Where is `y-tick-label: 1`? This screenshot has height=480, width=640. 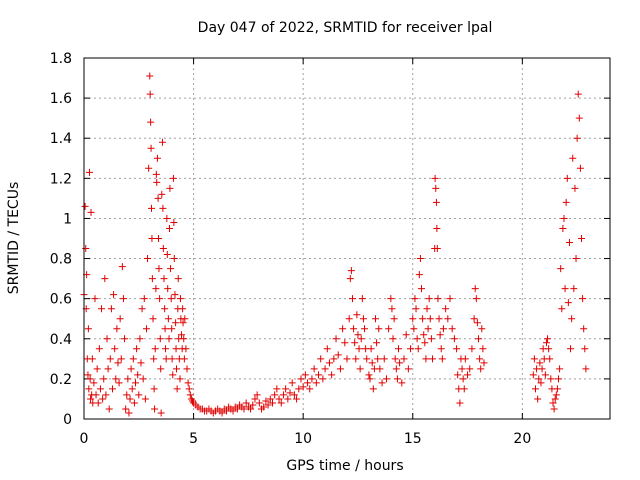
y-tick-label: 1 is located at coordinates (67, 219).